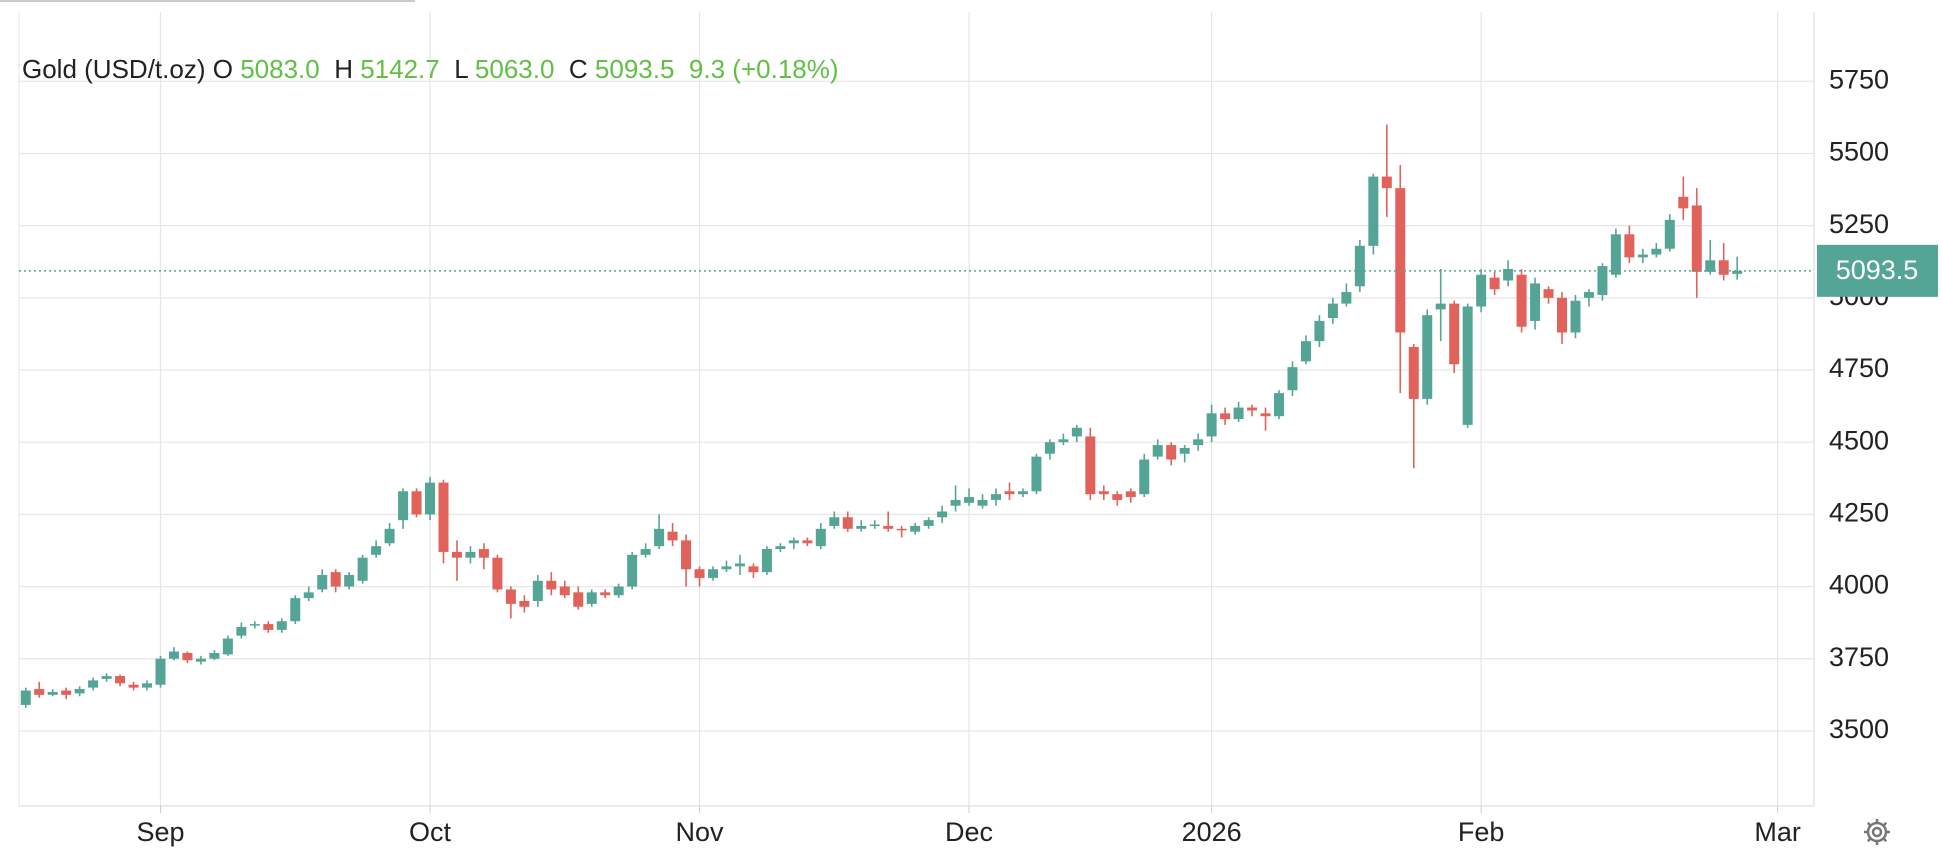 Image resolution: width=1942 pixels, height=860 pixels. I want to click on y-tick-label: 4250, so click(1859, 513).